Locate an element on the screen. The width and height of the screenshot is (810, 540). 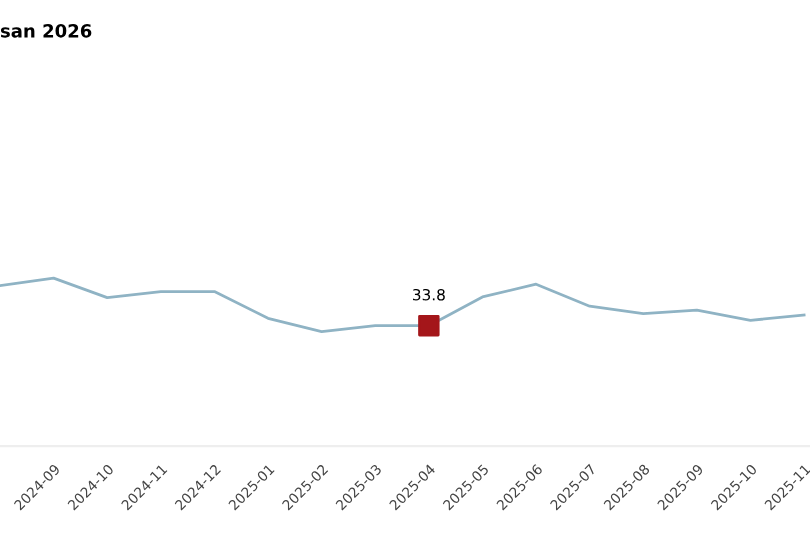
chart-title: san 2026 is located at coordinates (46, 30).